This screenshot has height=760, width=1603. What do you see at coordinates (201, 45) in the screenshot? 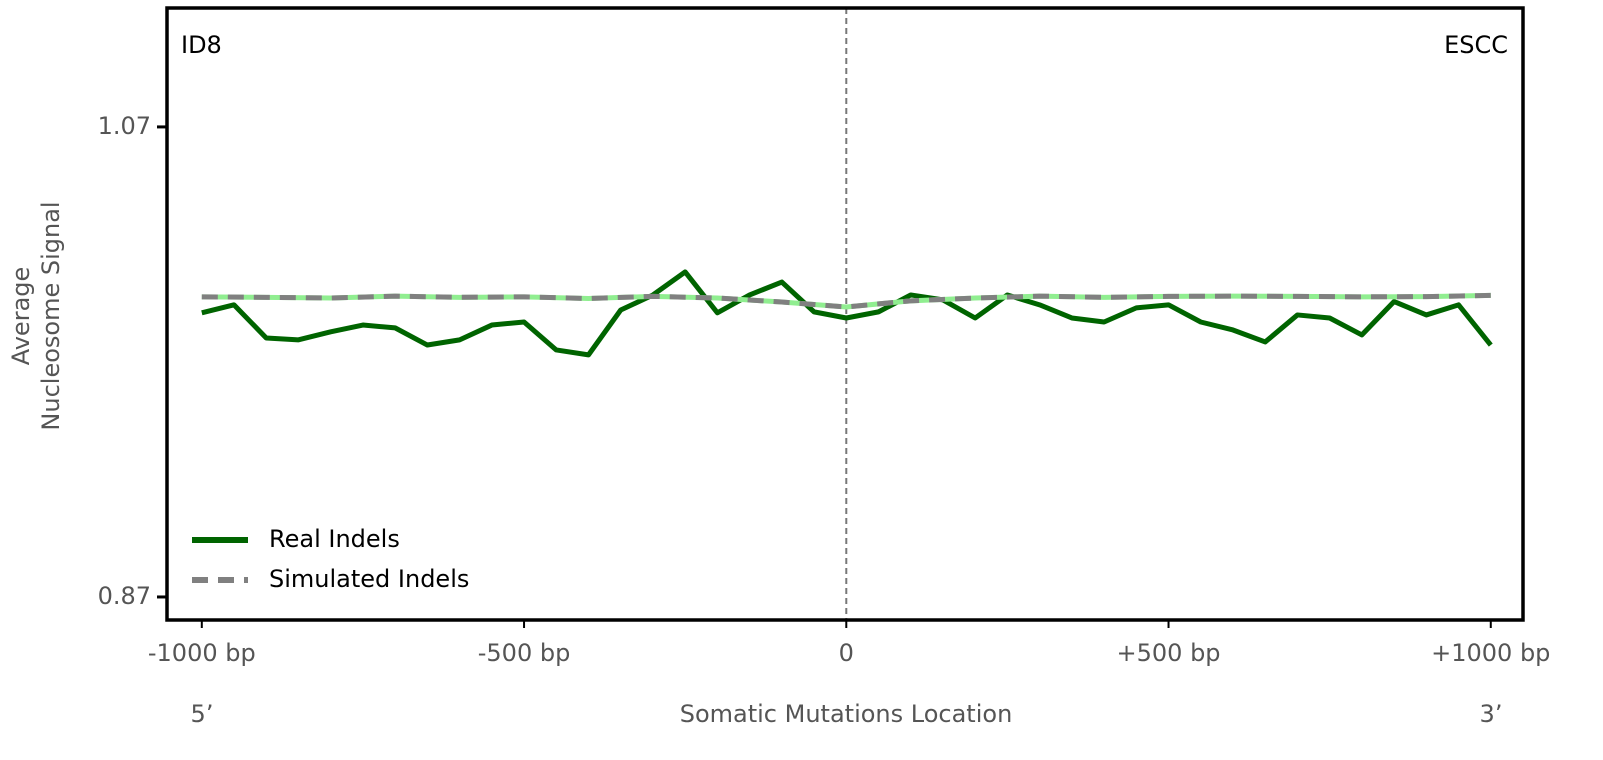
I see `chart-title: ID8` at bounding box center [201, 45].